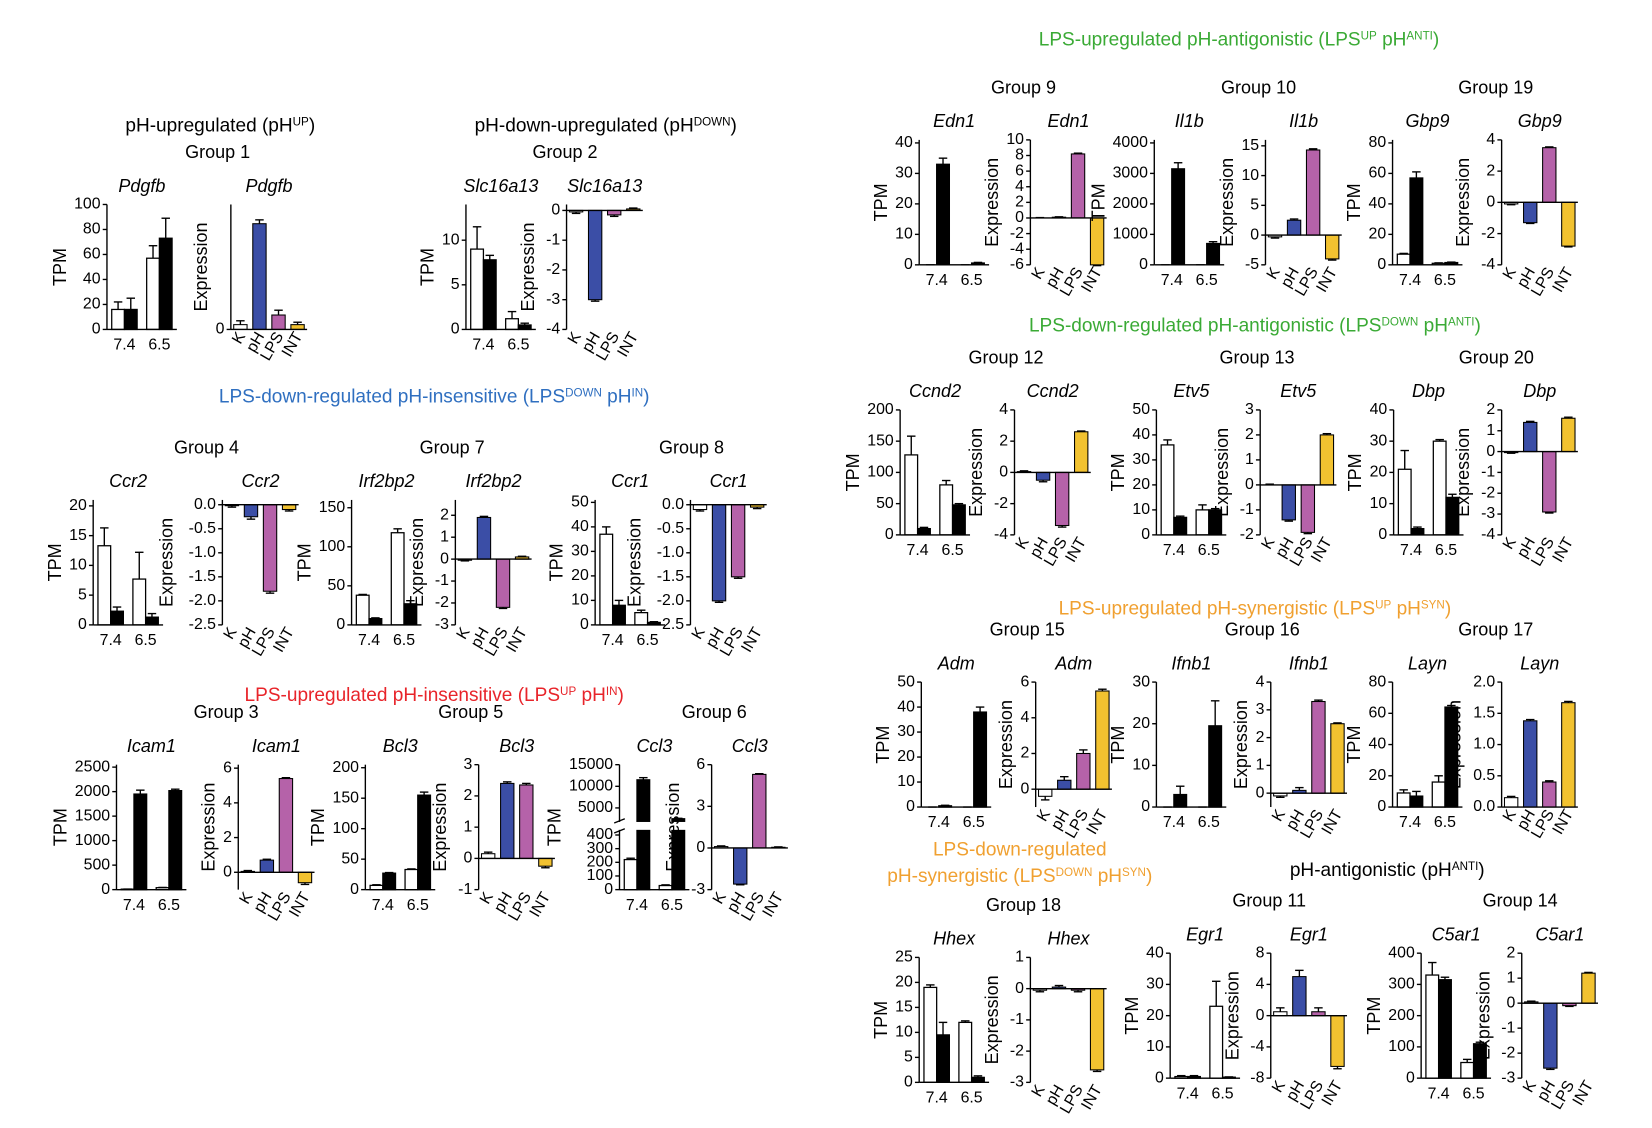  I want to click on y-tick-label: 3, so click(700, 806).